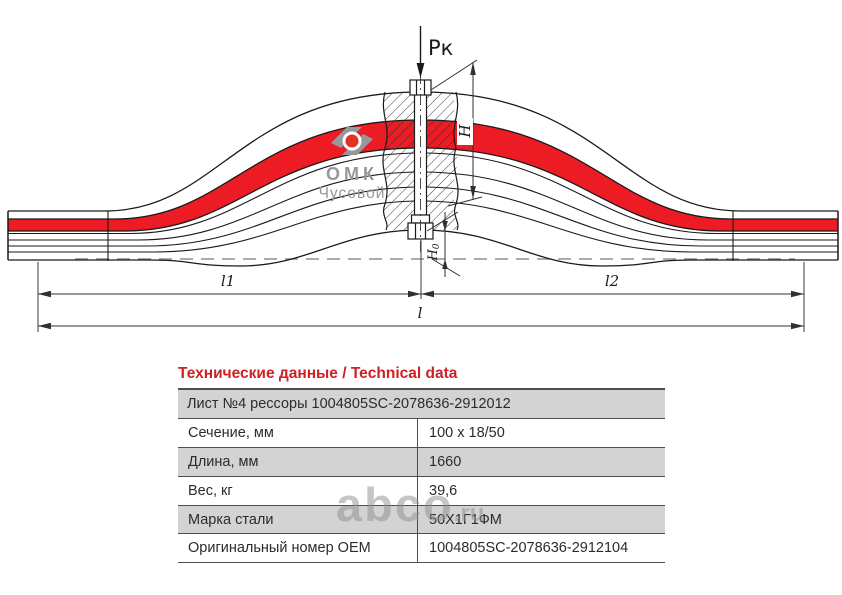 This screenshot has width=842, height=595. Describe the element at coordinates (223, 461) in the screenshot. I see `row-label: Длина, мм` at that location.